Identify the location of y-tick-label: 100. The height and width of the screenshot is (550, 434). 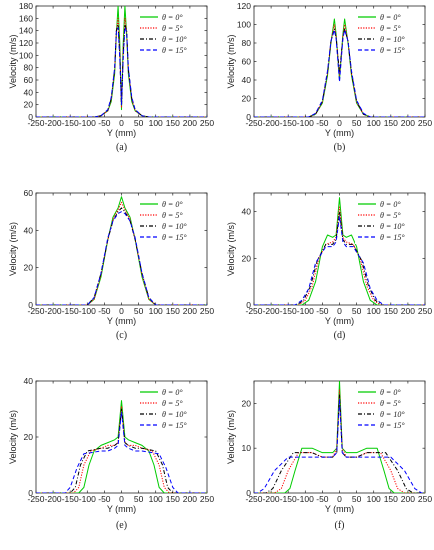
(244, 25).